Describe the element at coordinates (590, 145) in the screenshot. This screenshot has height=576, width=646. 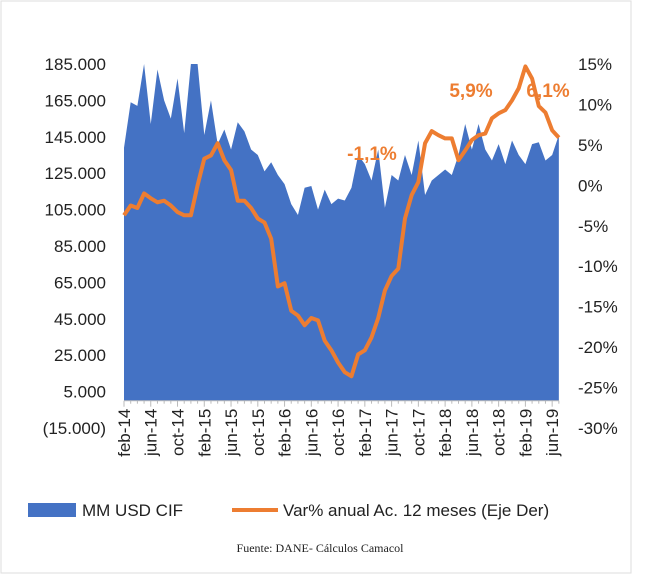
I see `y2-tick-label: 5%` at that location.